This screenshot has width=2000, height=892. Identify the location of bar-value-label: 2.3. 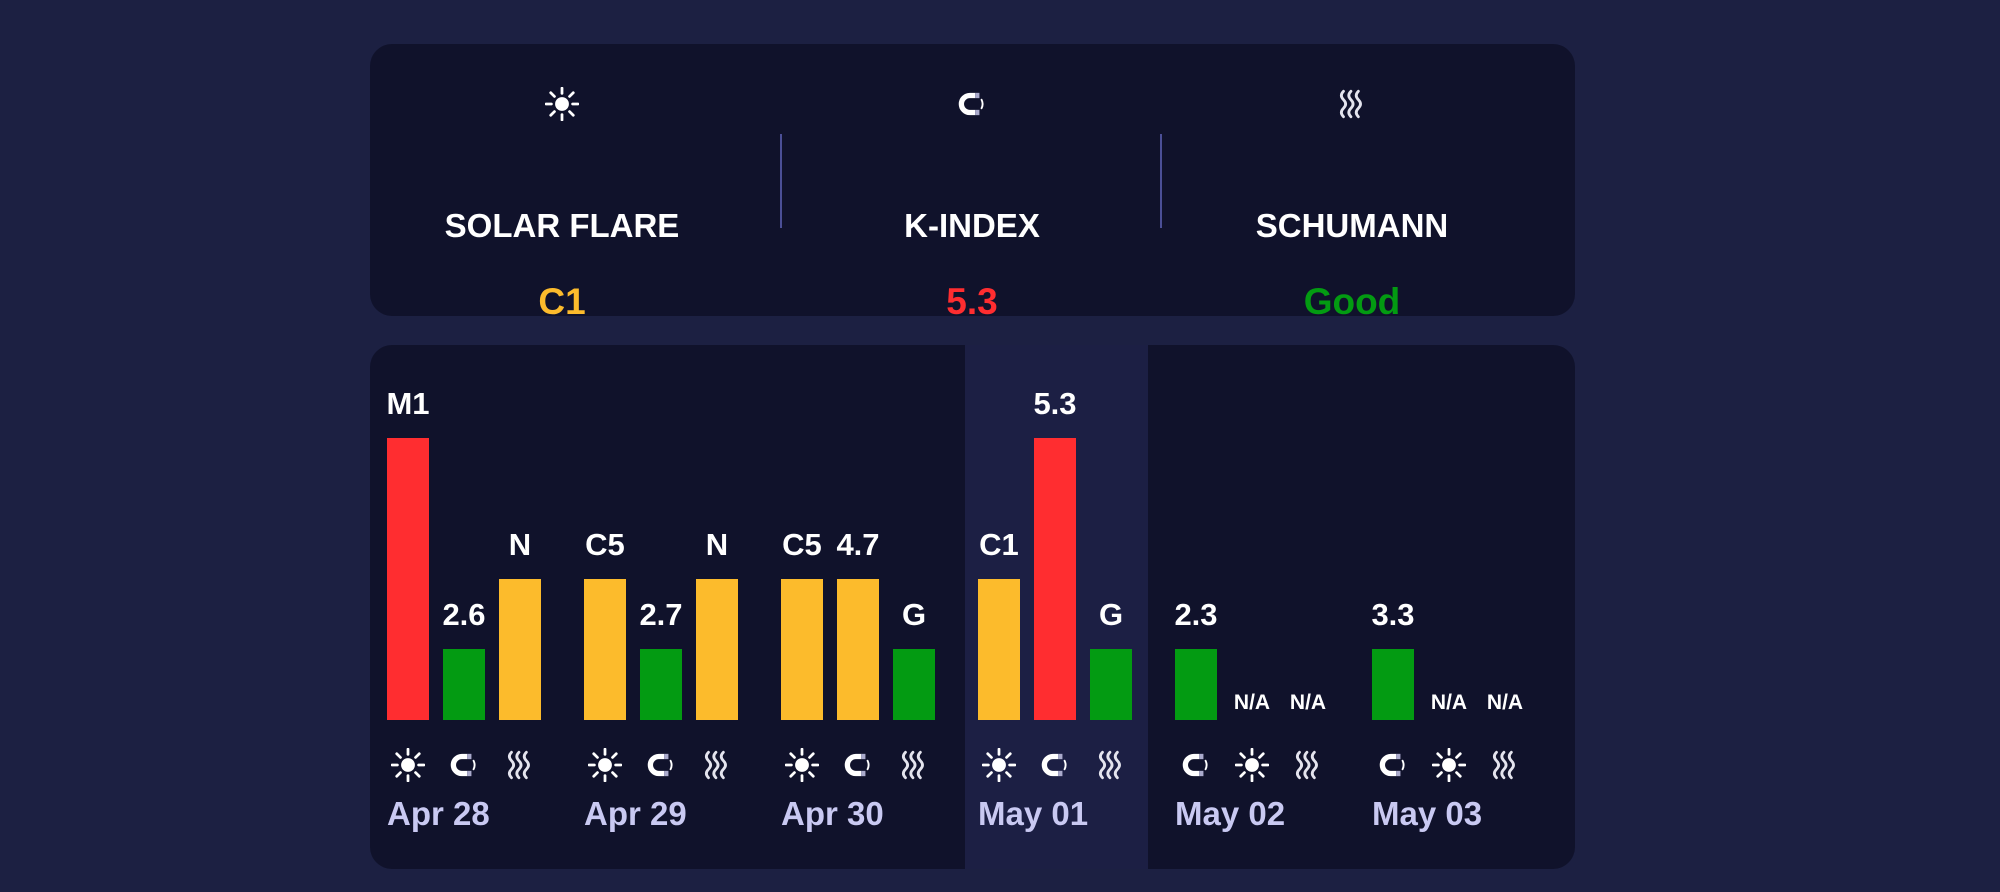
(1196, 614).